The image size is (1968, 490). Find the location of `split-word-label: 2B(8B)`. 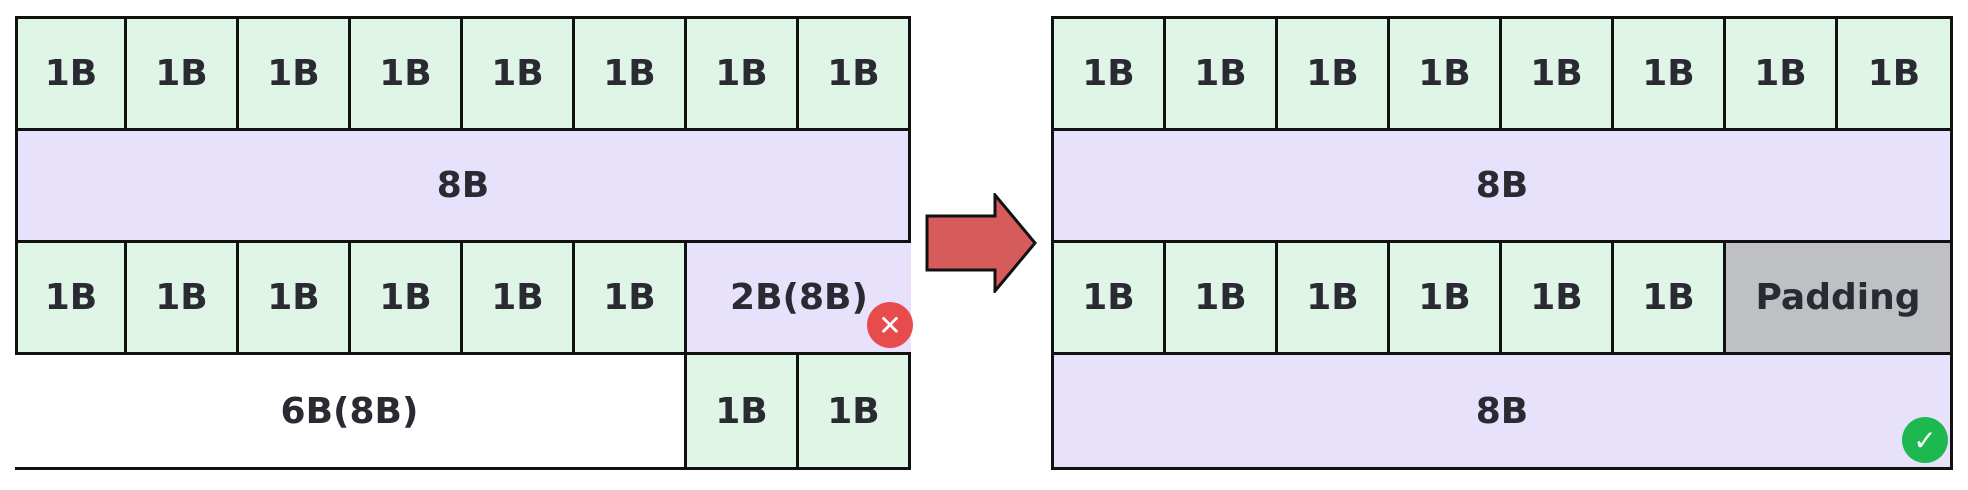

split-word-label: 2B(8B) is located at coordinates (799, 297).